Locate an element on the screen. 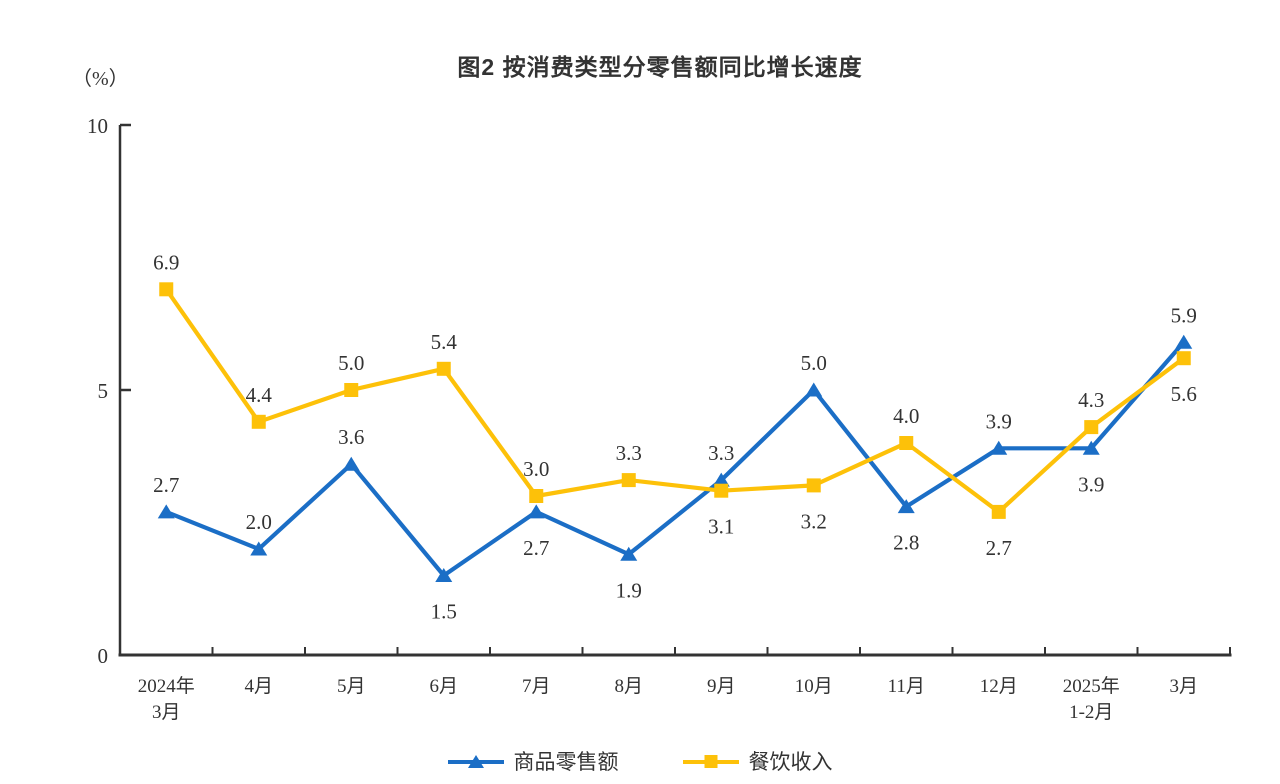 This screenshot has width=1280, height=784. legend-item-goods-retail: 商品零售额 is located at coordinates (533, 761).